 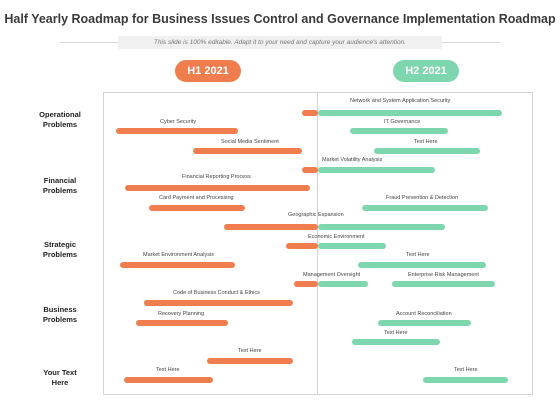 What do you see at coordinates (336, 237) in the screenshot?
I see `task-label: Economic Environment` at bounding box center [336, 237].